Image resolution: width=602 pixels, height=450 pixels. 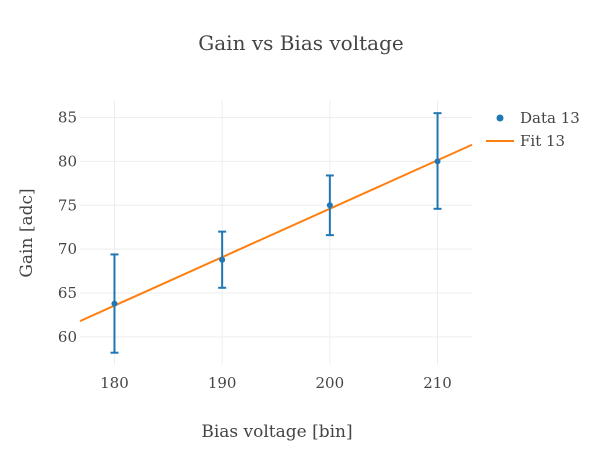 What do you see at coordinates (500, 118) in the screenshot?
I see `legend-marker-swatch` at bounding box center [500, 118].